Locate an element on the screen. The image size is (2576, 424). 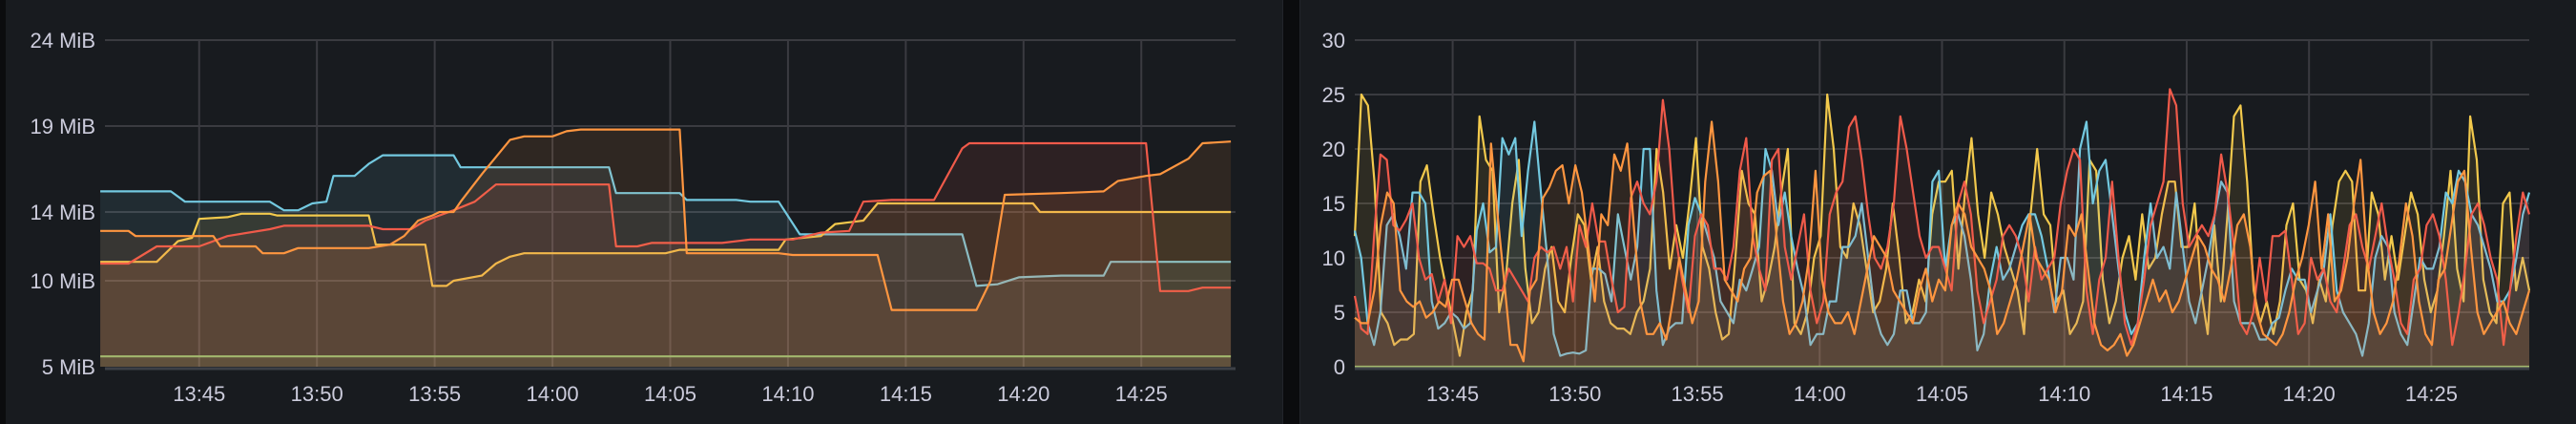
y-tick-label: 19 MiB is located at coordinates (63, 127).